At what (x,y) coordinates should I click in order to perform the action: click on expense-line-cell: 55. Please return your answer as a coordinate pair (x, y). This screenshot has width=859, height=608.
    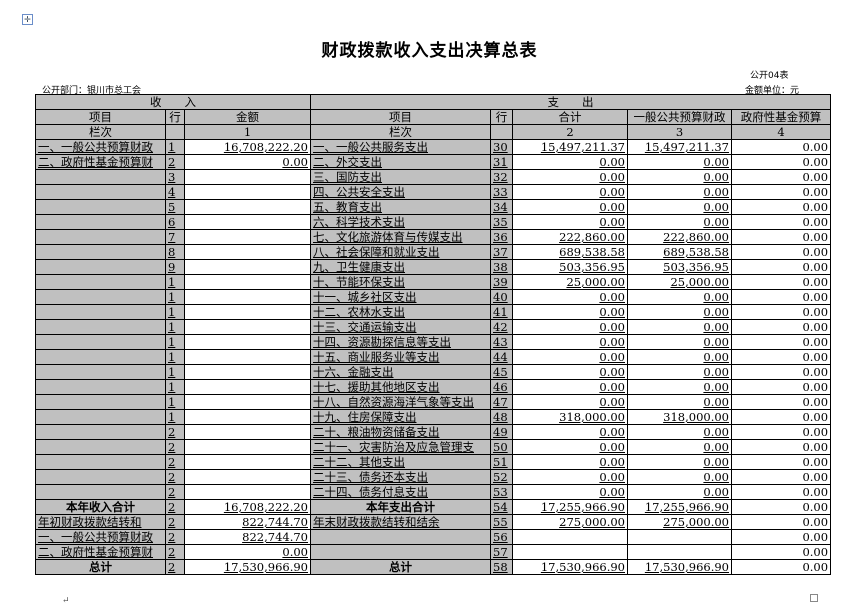
    Looking at the image, I should click on (501, 522).